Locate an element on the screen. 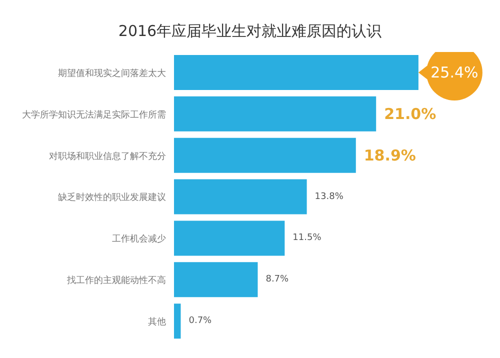 The image size is (500, 358). y-tick-label: 缺乏时效性的职业发展建议 is located at coordinates (112, 198).